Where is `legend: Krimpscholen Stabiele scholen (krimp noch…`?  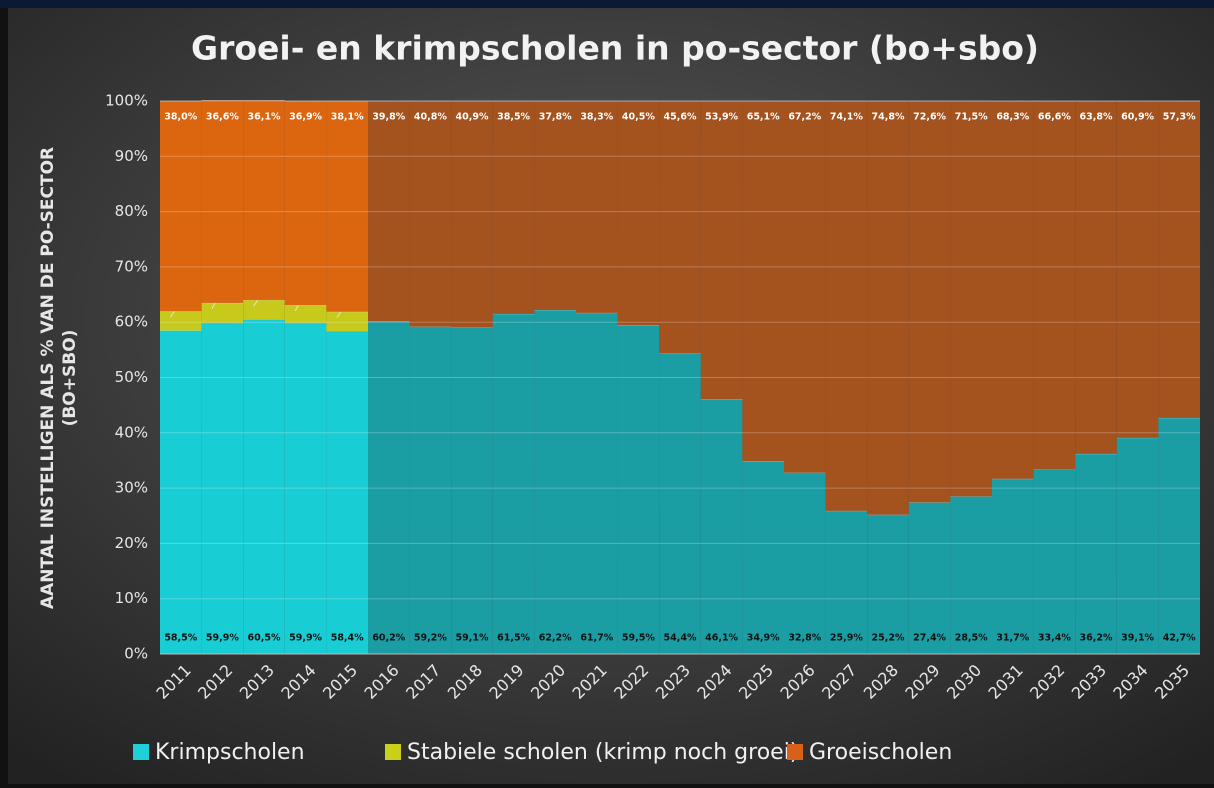 legend: Krimpscholen Stabiele scholen (krimp noch… is located at coordinates (542, 752).